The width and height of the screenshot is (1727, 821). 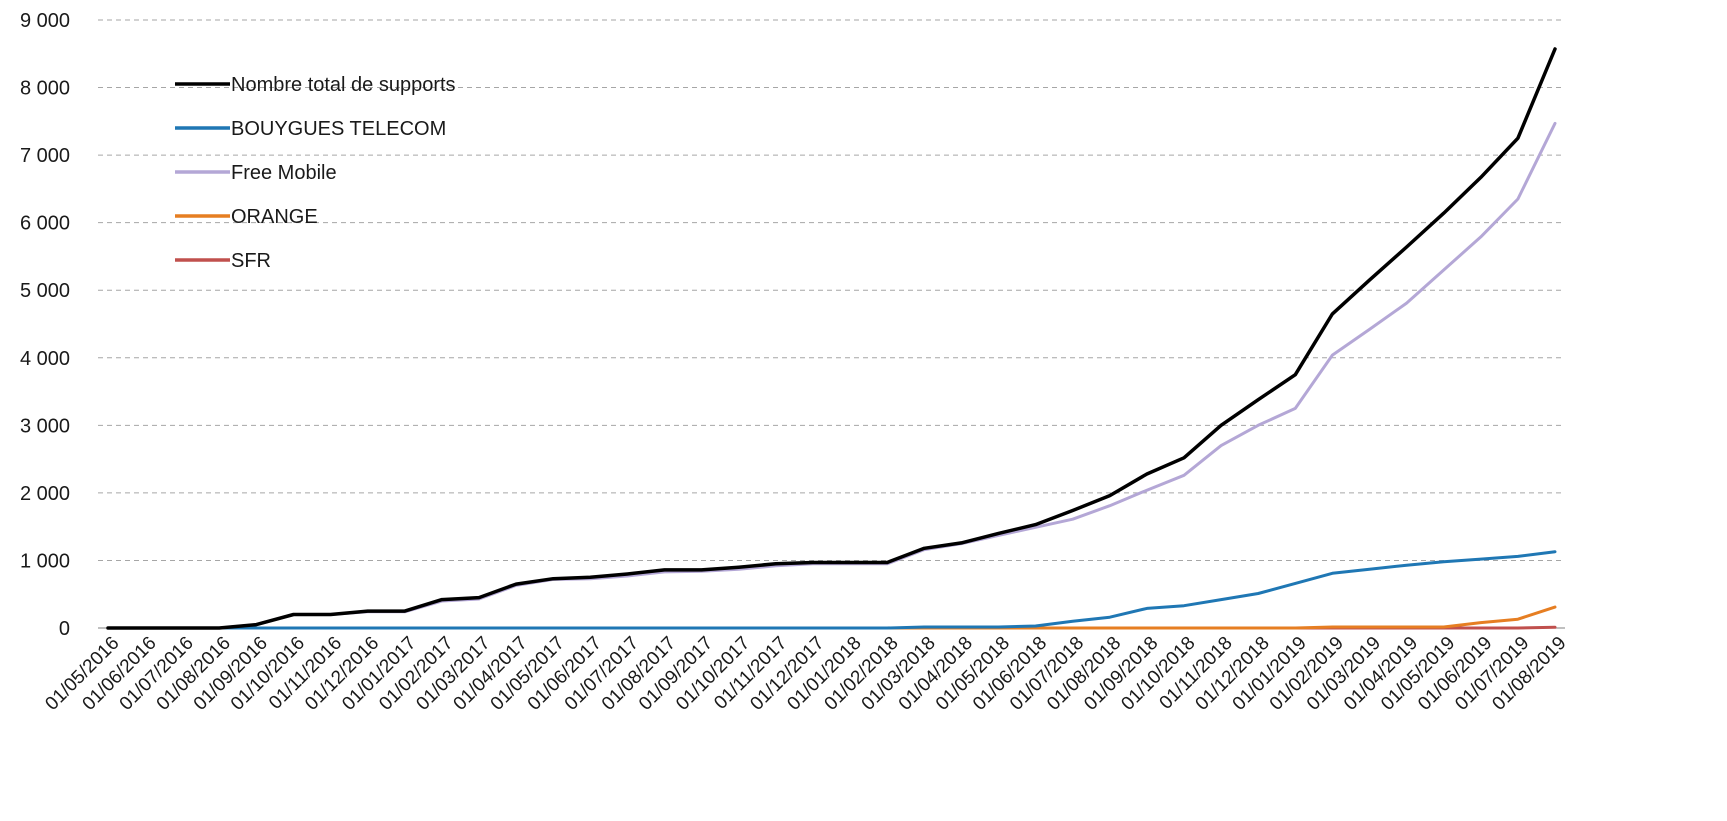 I want to click on y-tick-label: 7 000, so click(x=45, y=156).